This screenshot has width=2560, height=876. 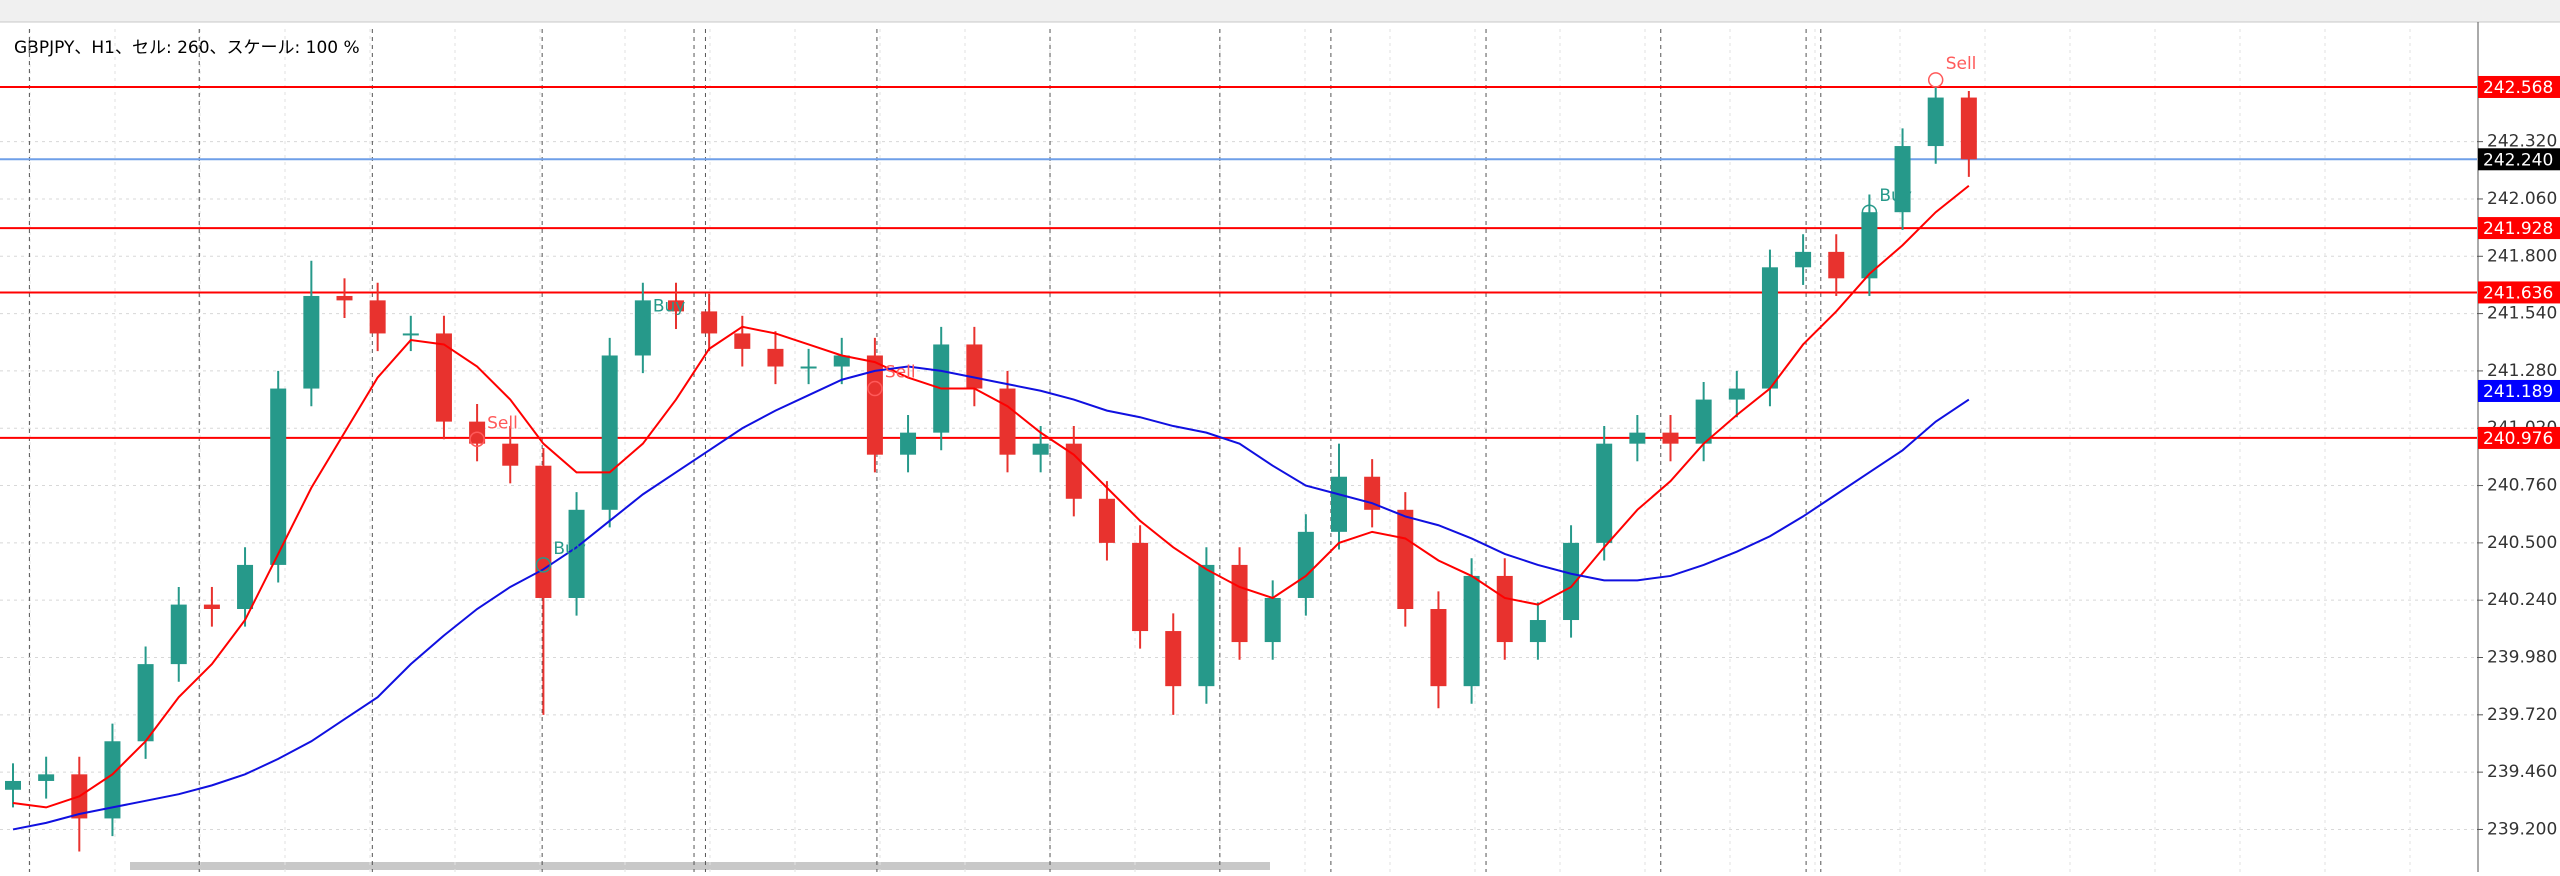 What do you see at coordinates (187, 48) in the screenshot?
I see `chart-title: GBPJPY、H1、セル: 260、スケール: 100 %` at bounding box center [187, 48].